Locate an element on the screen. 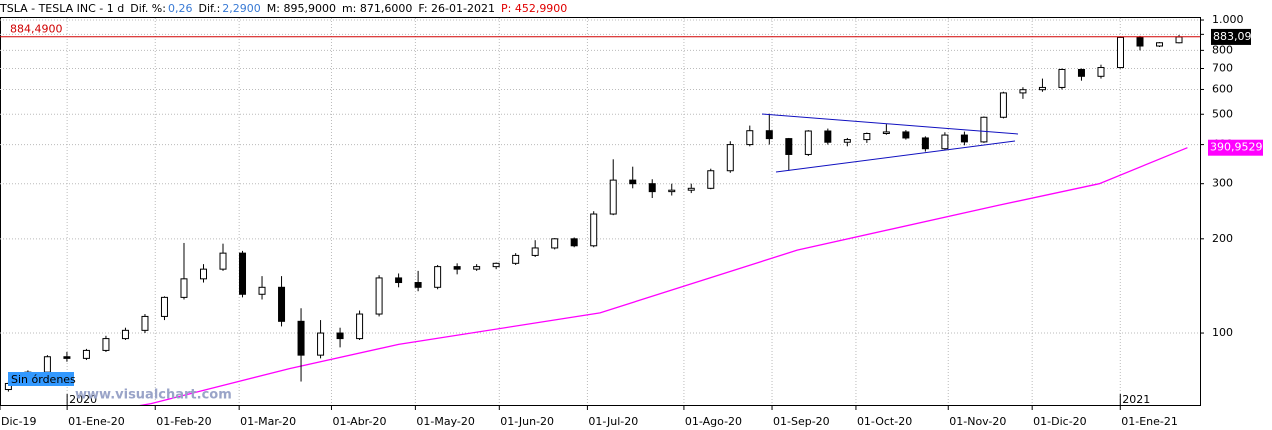 This screenshot has height=430, width=1272. label: Dif. %: is located at coordinates (148, 8).